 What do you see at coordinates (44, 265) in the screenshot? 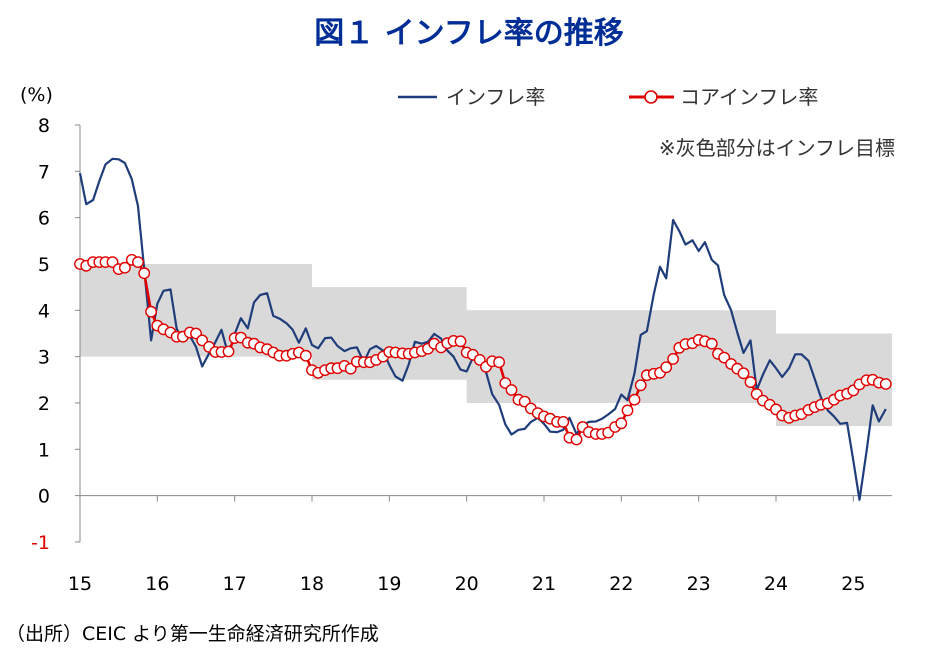
I see `y-tick-label: 5` at bounding box center [44, 265].